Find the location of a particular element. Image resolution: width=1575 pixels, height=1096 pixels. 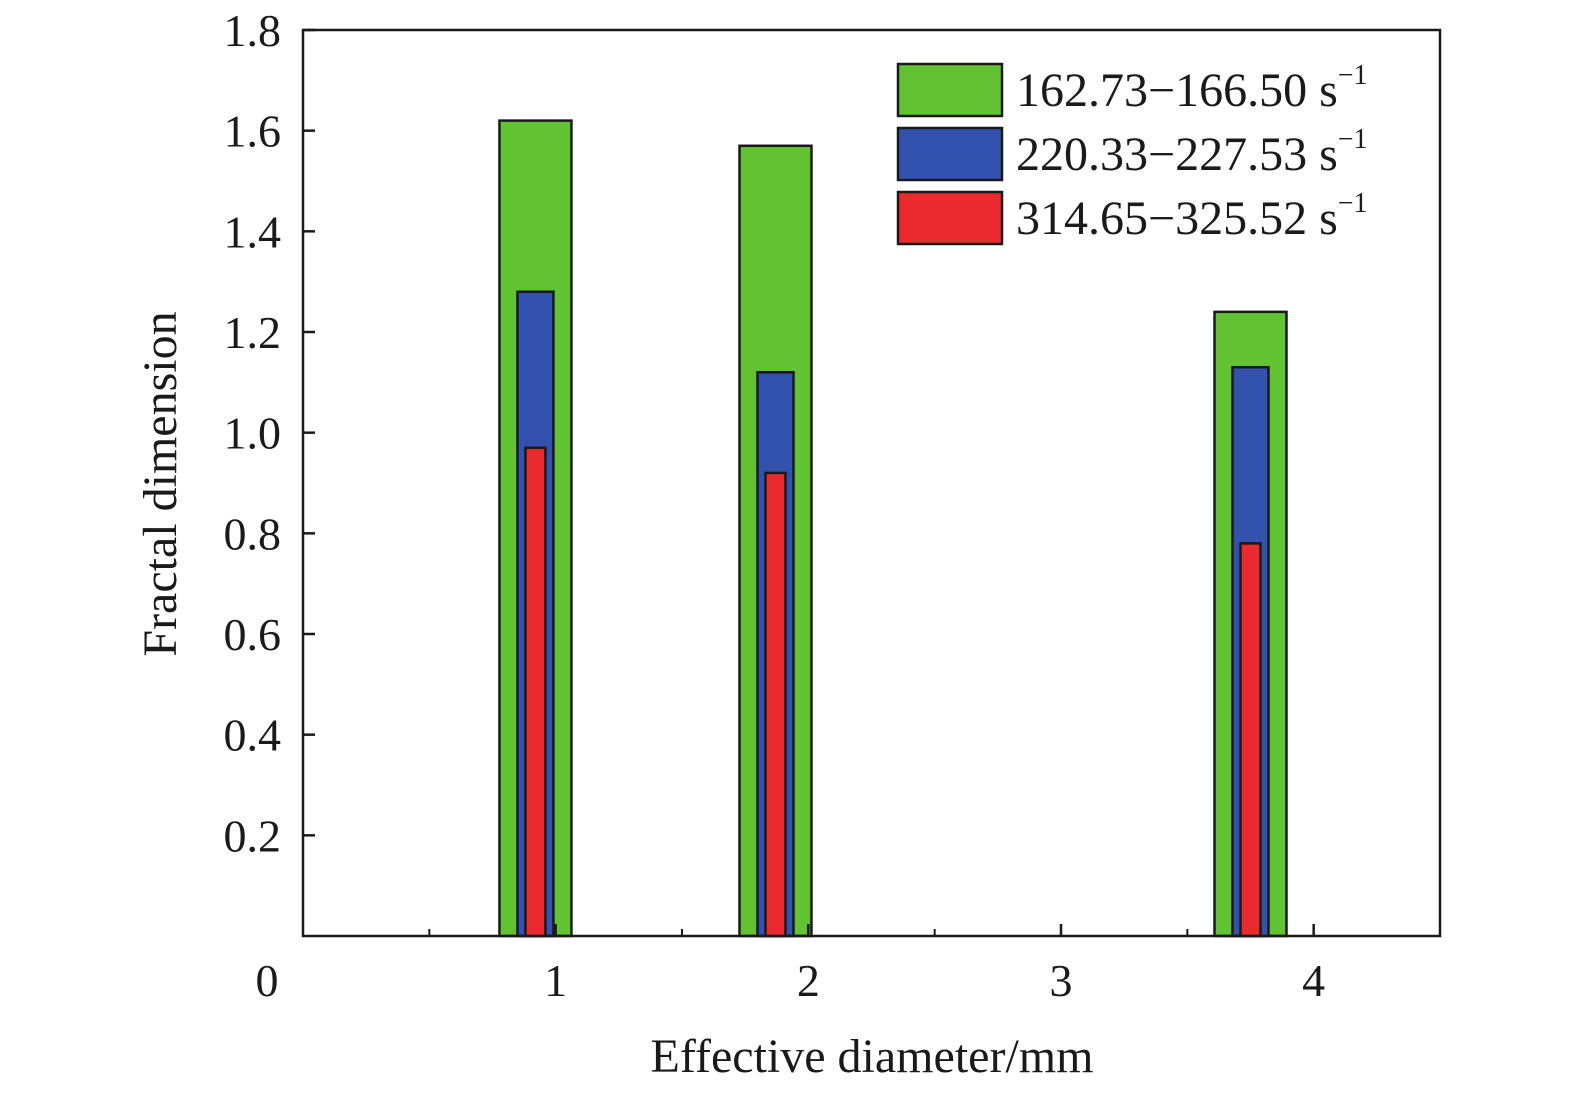

y-axis-title: Fractal dimension is located at coordinates (160, 483).